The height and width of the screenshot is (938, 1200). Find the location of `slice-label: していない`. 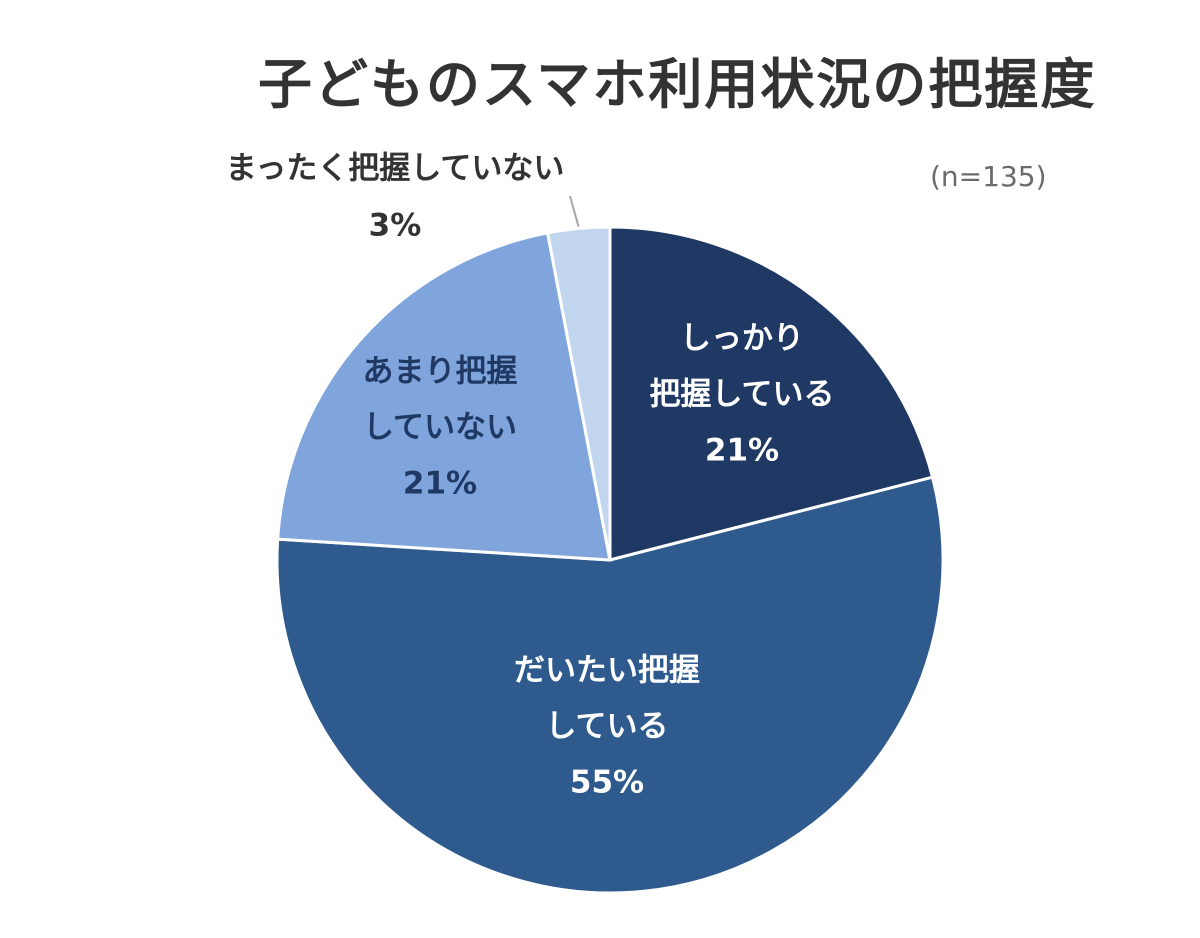

slice-label: していない is located at coordinates (440, 428).